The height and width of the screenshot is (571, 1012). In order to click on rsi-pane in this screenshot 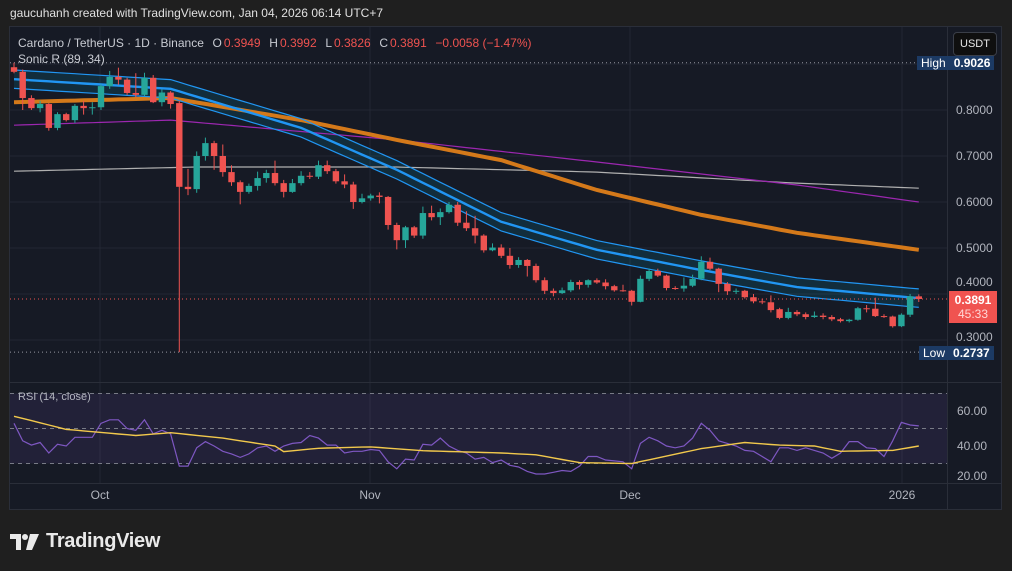, I will do `click(478, 434)`.